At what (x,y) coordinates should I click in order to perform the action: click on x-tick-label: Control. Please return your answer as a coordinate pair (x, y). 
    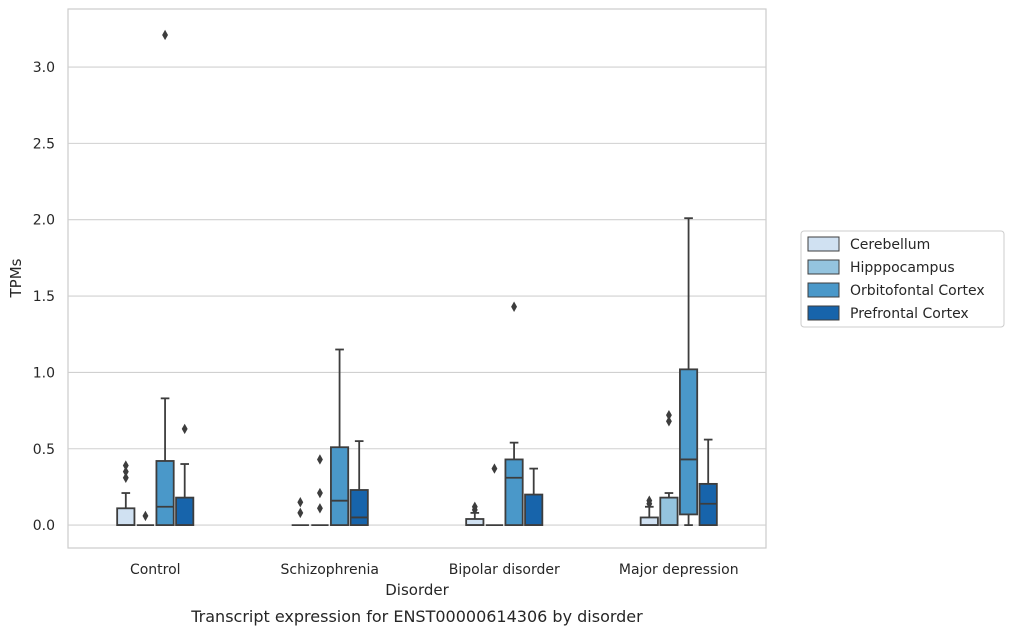
    Looking at the image, I should click on (155, 570).